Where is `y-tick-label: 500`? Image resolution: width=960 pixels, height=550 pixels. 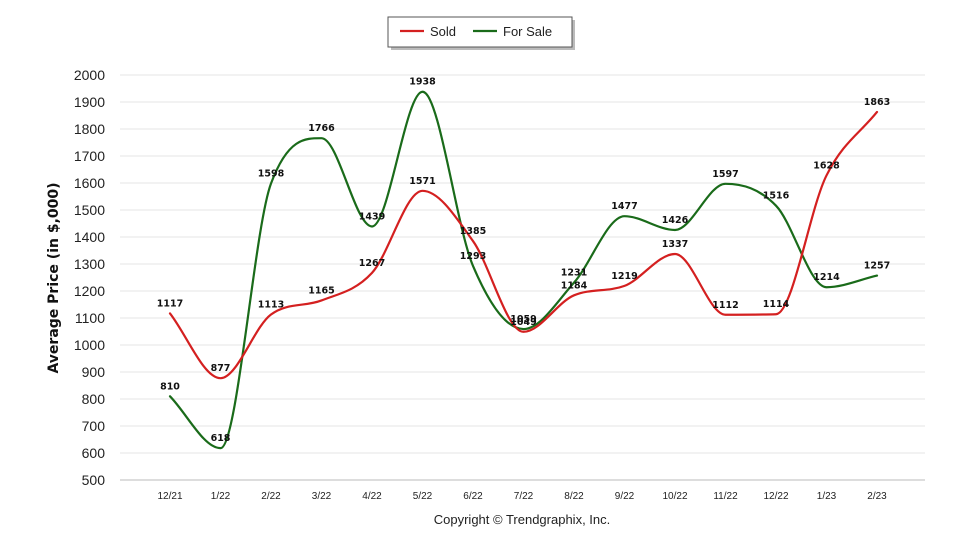
y-tick-label: 500 is located at coordinates (94, 480).